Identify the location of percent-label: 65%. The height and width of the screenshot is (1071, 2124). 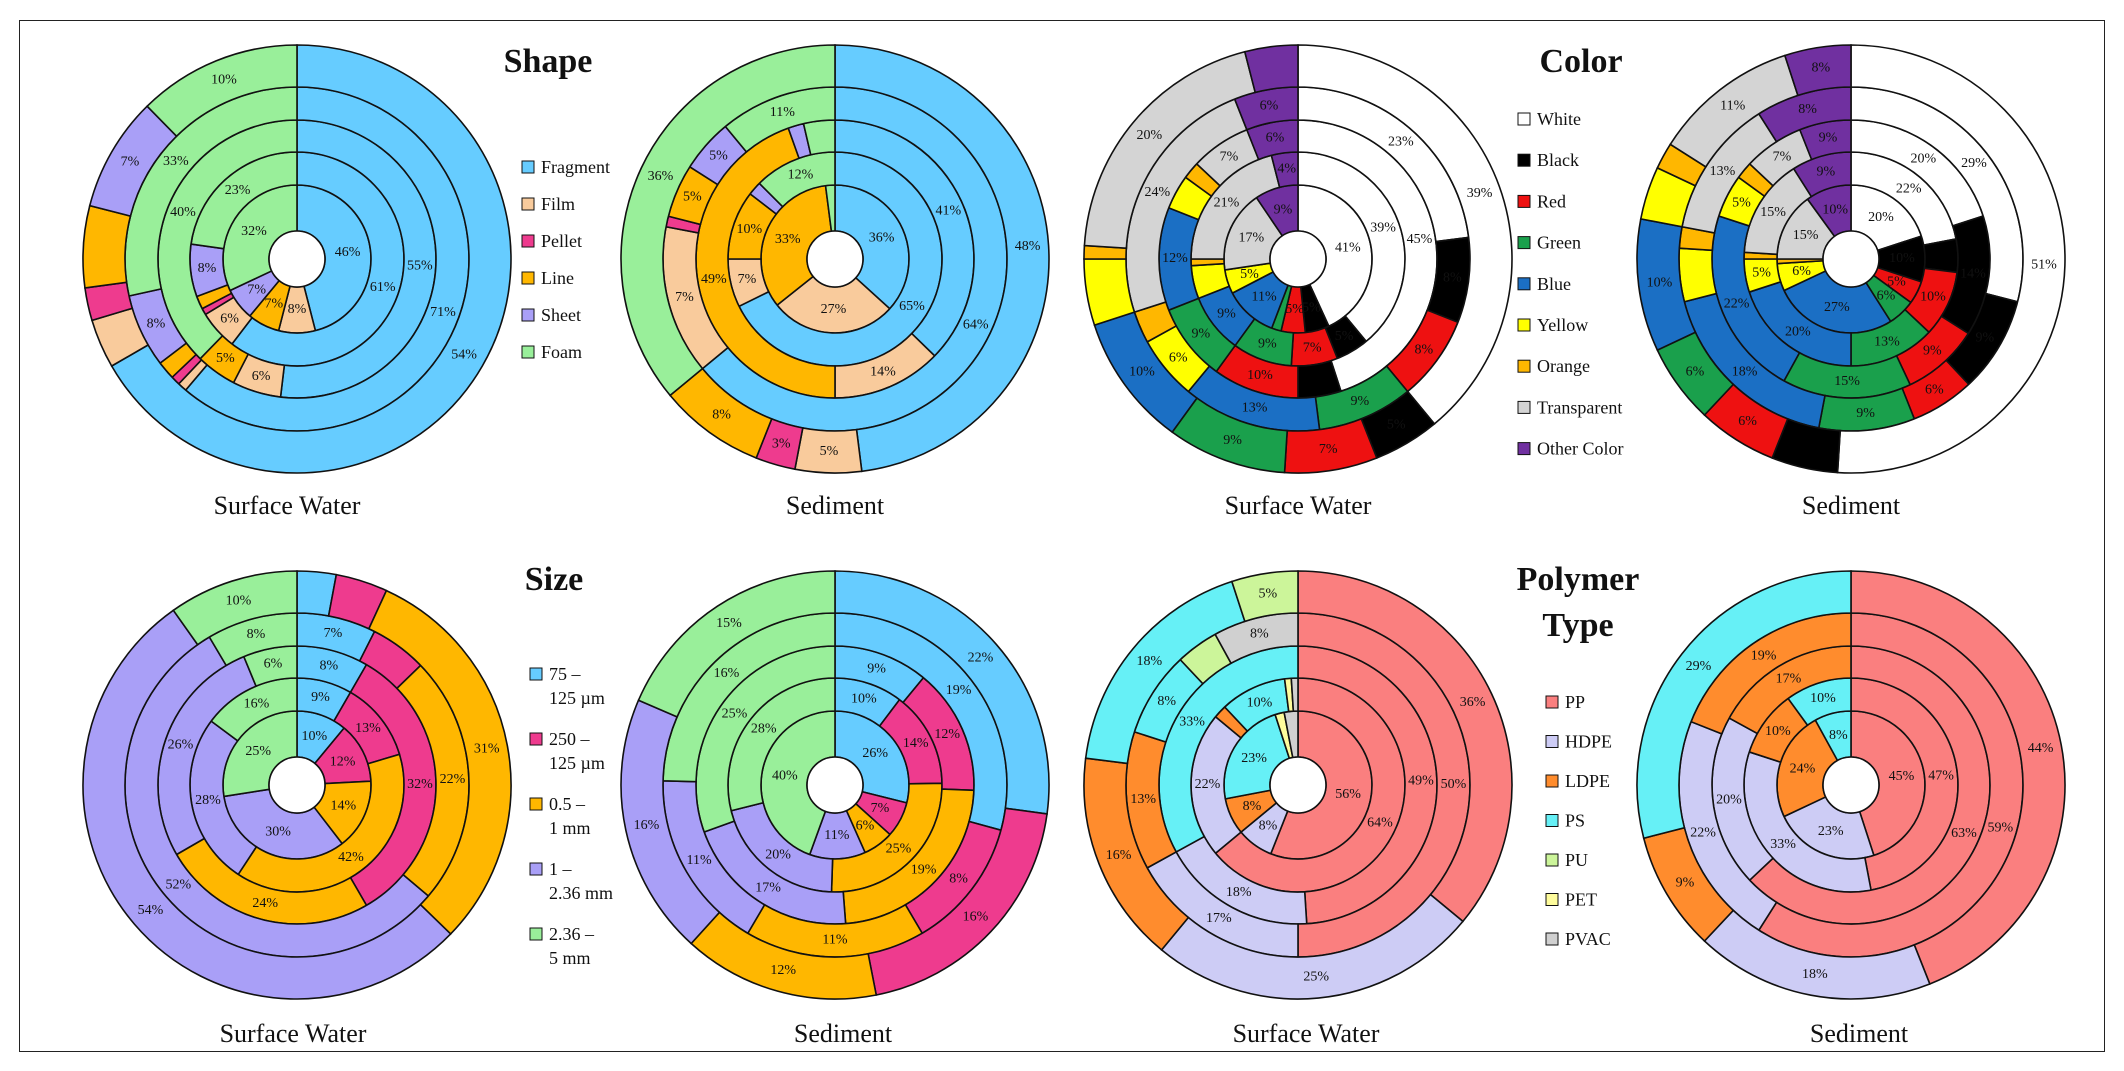
(912, 306).